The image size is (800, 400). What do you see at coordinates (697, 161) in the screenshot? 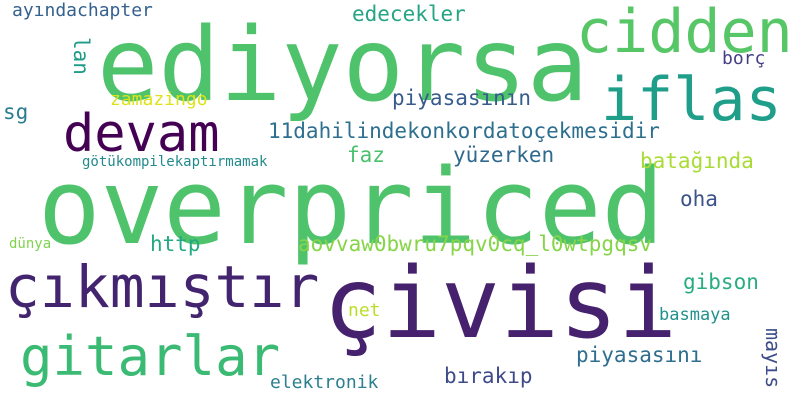
I see `word-batagindda: batağında` at bounding box center [697, 161].